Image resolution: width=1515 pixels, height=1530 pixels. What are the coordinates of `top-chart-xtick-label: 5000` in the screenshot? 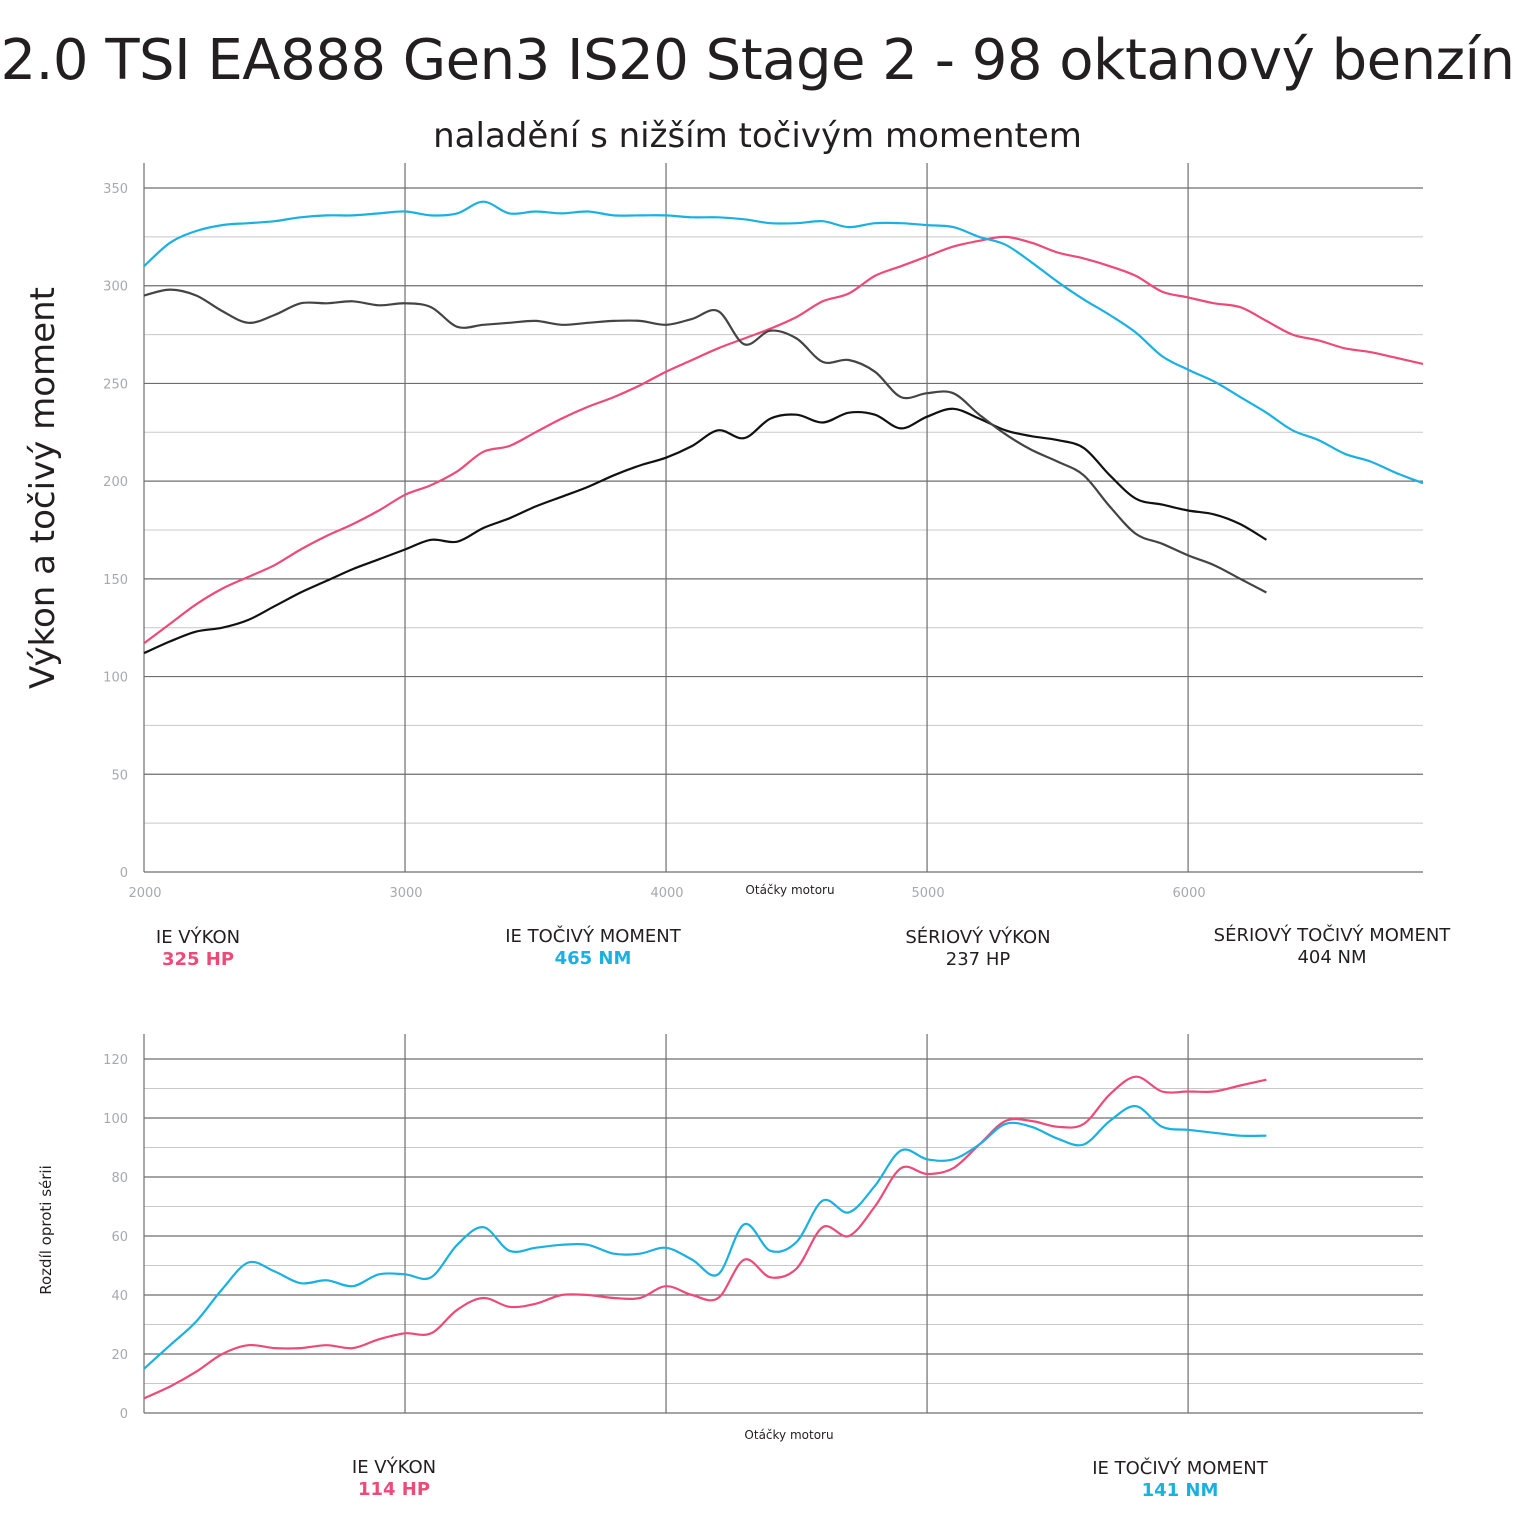 It's located at (928, 893).